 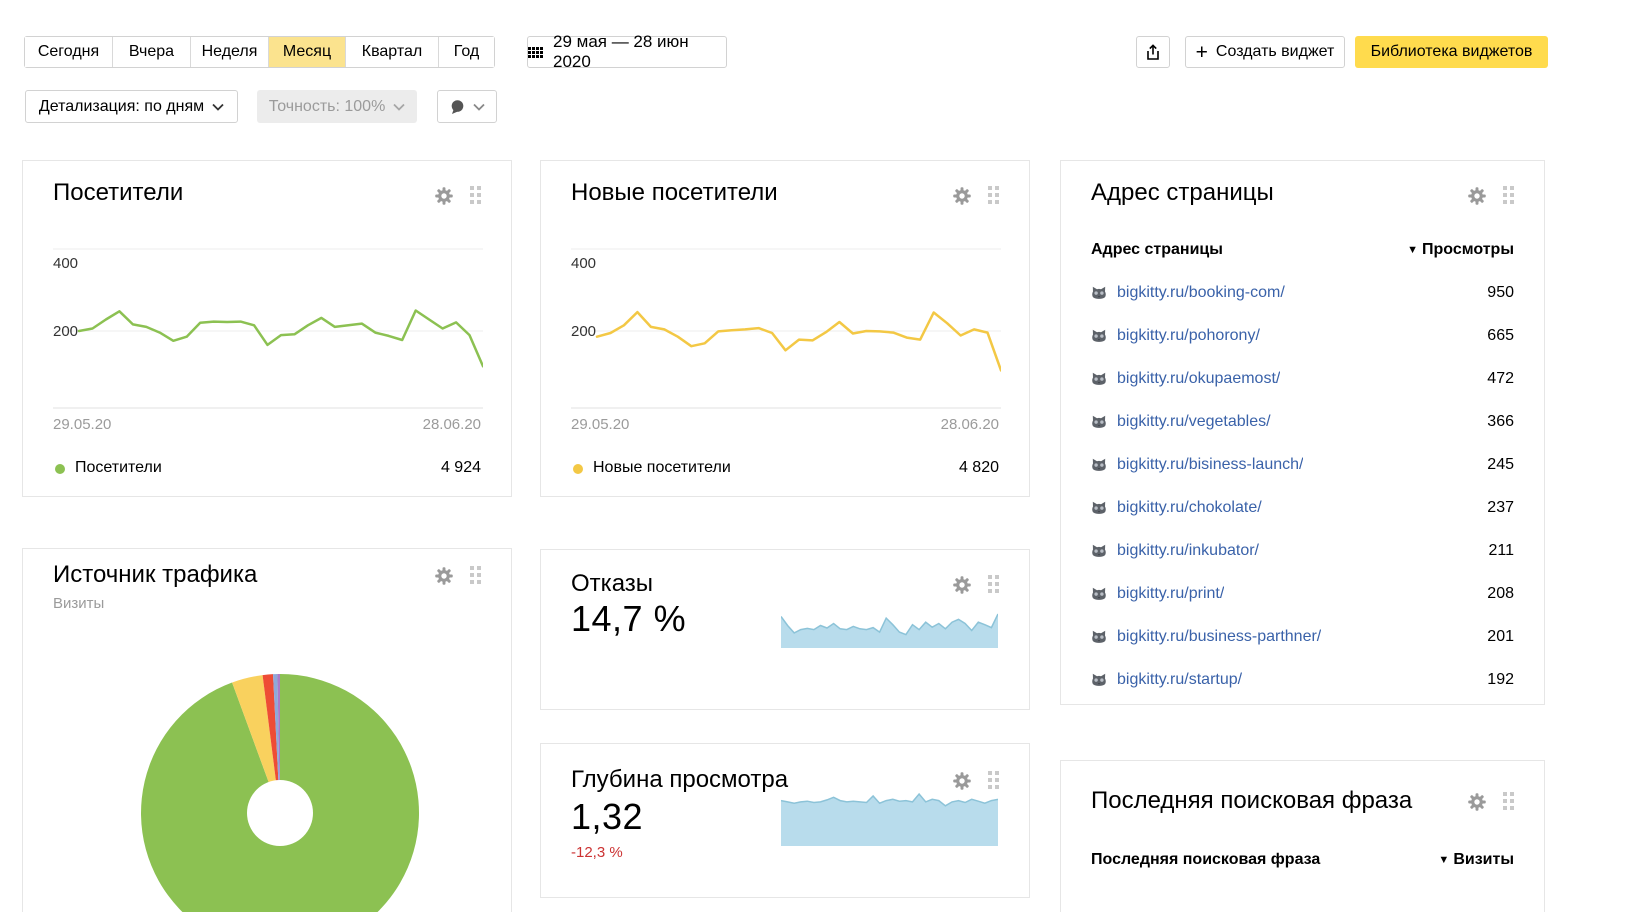 What do you see at coordinates (79, 603) in the screenshot?
I see `widget-subtitle: Визиты` at bounding box center [79, 603].